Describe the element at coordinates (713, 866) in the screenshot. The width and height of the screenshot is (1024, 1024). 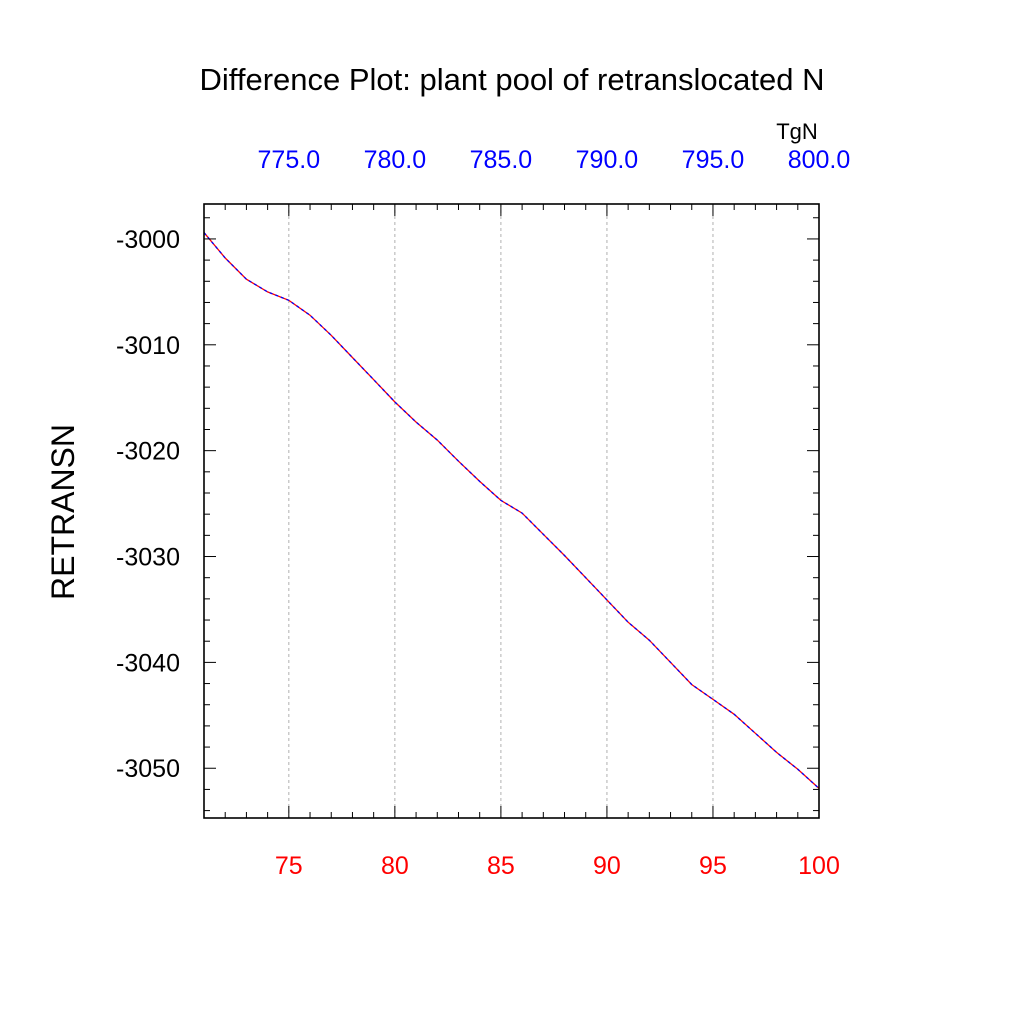
I see `x-tick-label-bottom: 95` at that location.